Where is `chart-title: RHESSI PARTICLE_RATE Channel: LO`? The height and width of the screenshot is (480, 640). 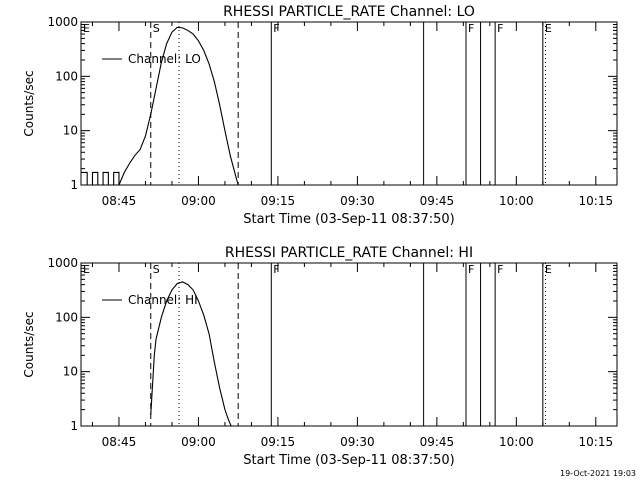
chart-title: RHESSI PARTICLE_RATE Channel: LO is located at coordinates (349, 12).